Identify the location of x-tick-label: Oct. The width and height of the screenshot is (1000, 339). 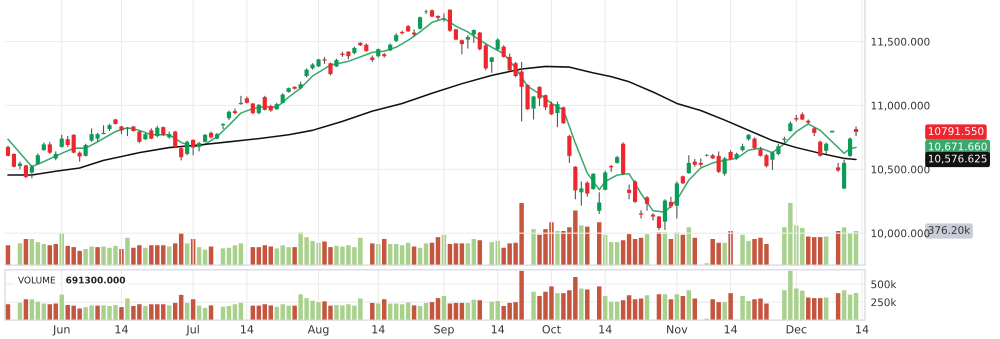
(551, 329).